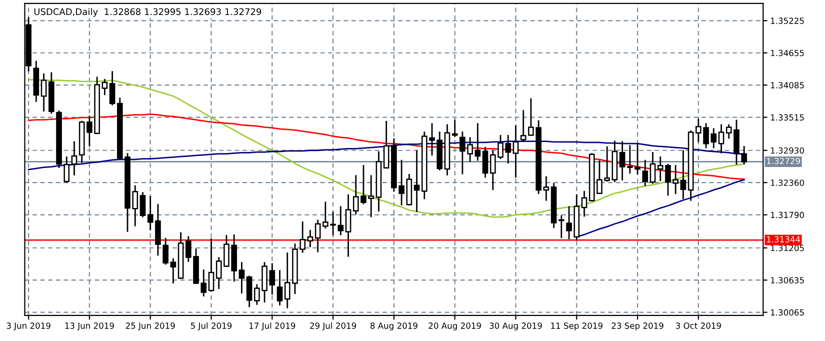  Describe the element at coordinates (787, 248) in the screenshot. I see `y-tick-label: 1.31205` at that location.